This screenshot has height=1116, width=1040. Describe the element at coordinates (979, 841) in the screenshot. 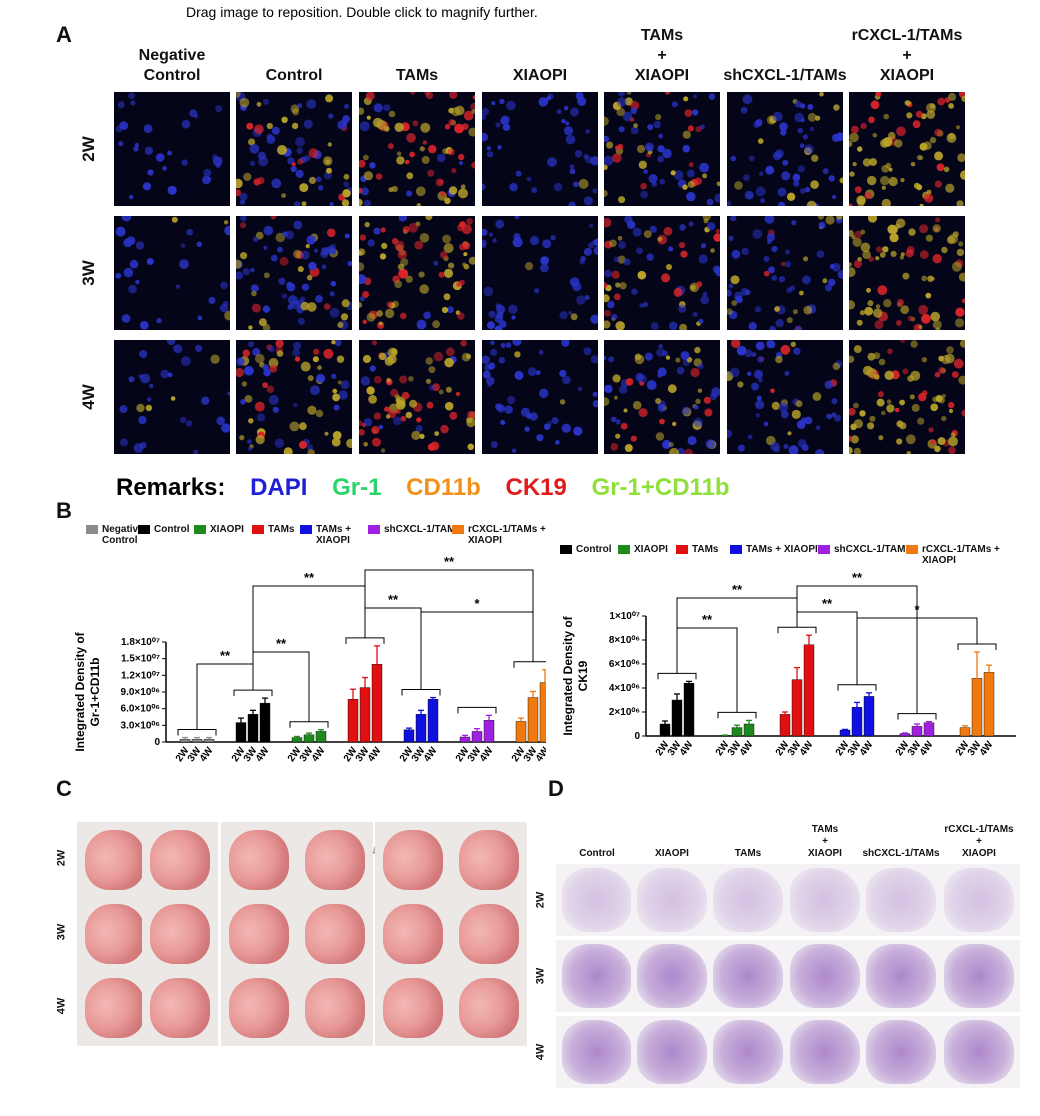

I see `panelD-column-header: rCXCL-1/TAMs + XIAOPI` at that location.